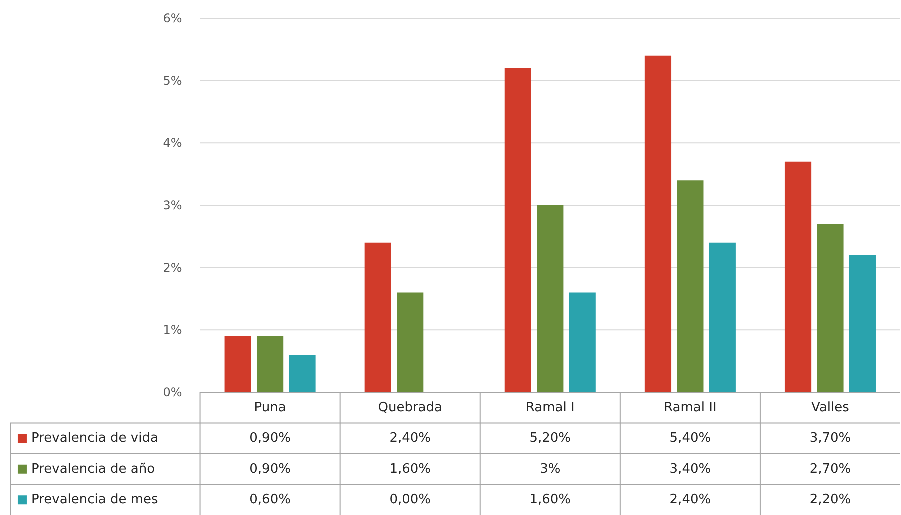 The image size is (901, 515). Describe the element at coordinates (172, 267) in the screenshot. I see `y-tick-label: 2%` at that location.